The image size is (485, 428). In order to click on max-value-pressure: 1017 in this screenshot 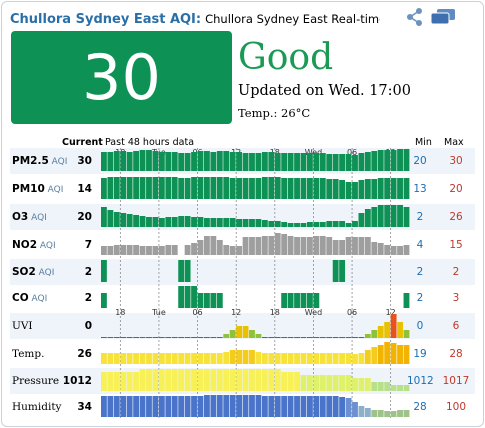, I will do `click(456, 381)`.